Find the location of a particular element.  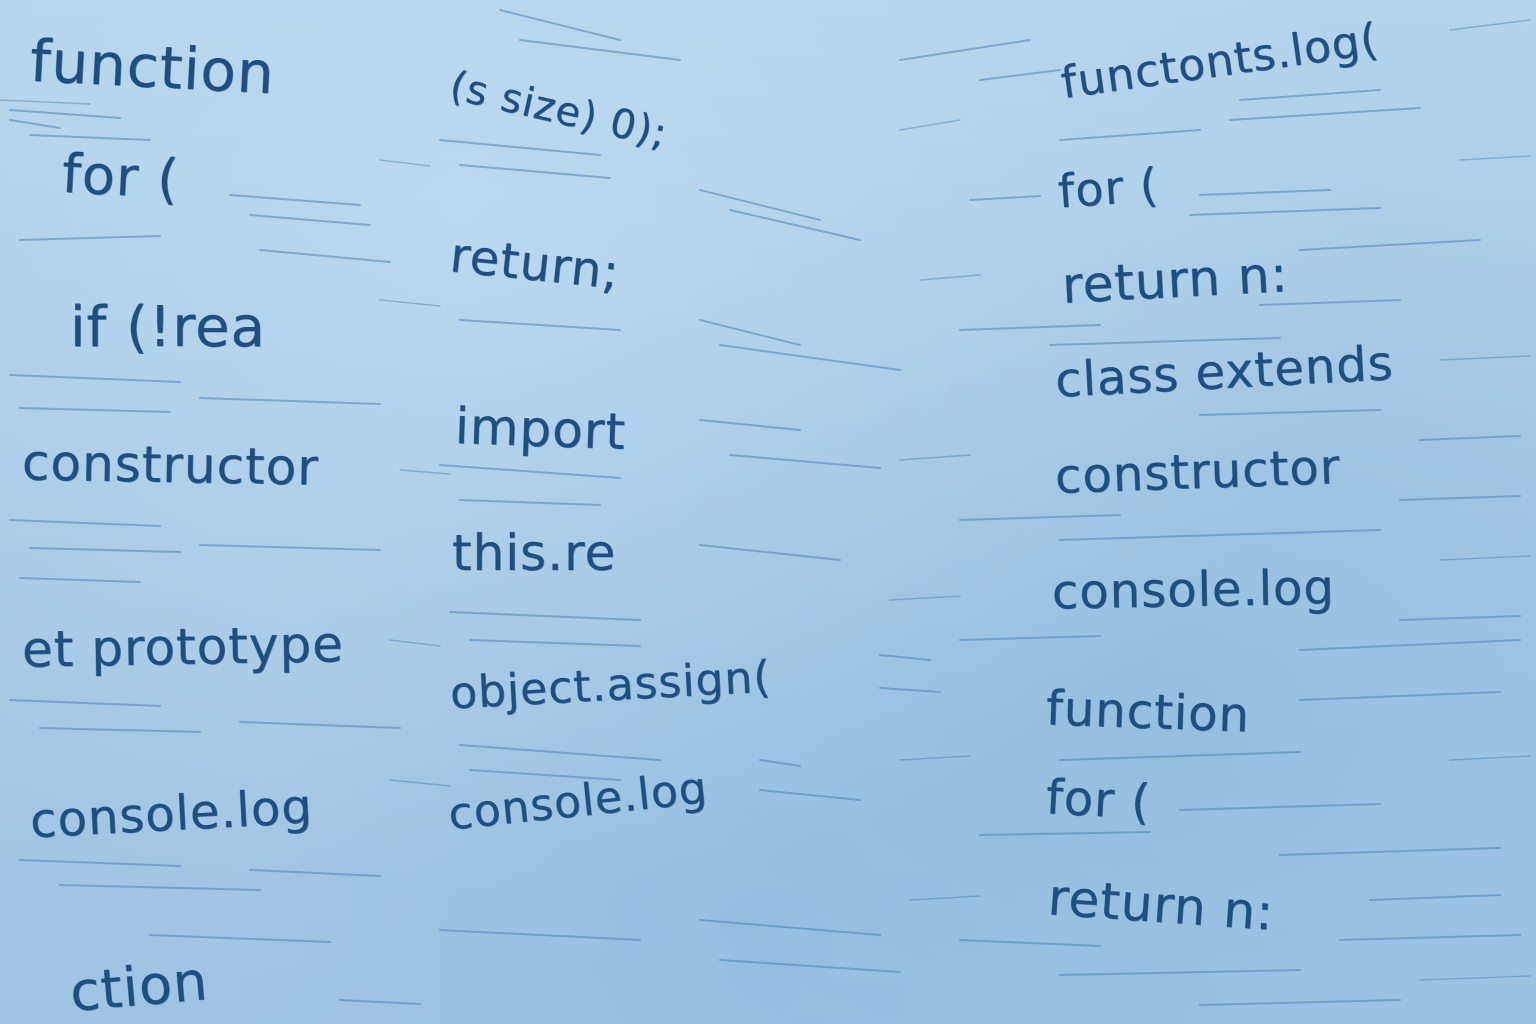

code-line: ction is located at coordinates (139, 986).